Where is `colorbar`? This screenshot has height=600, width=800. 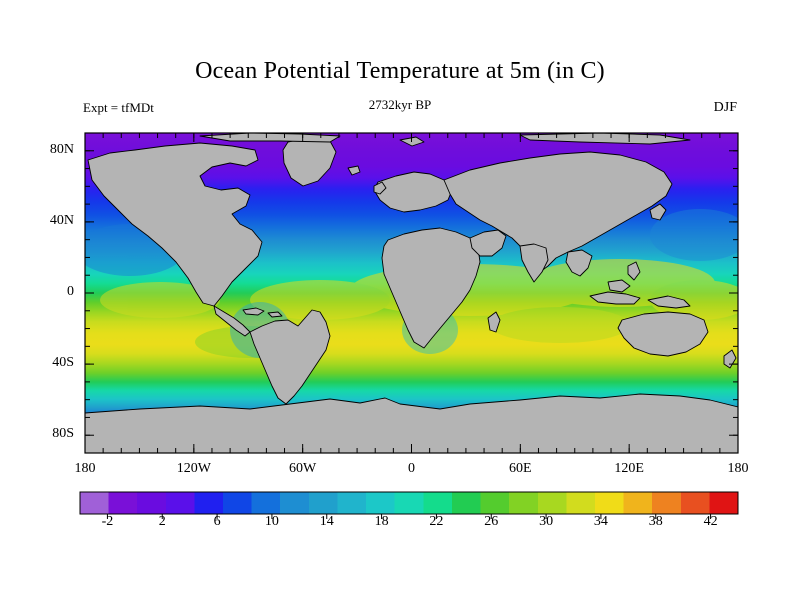
colorbar is located at coordinates (409, 505).